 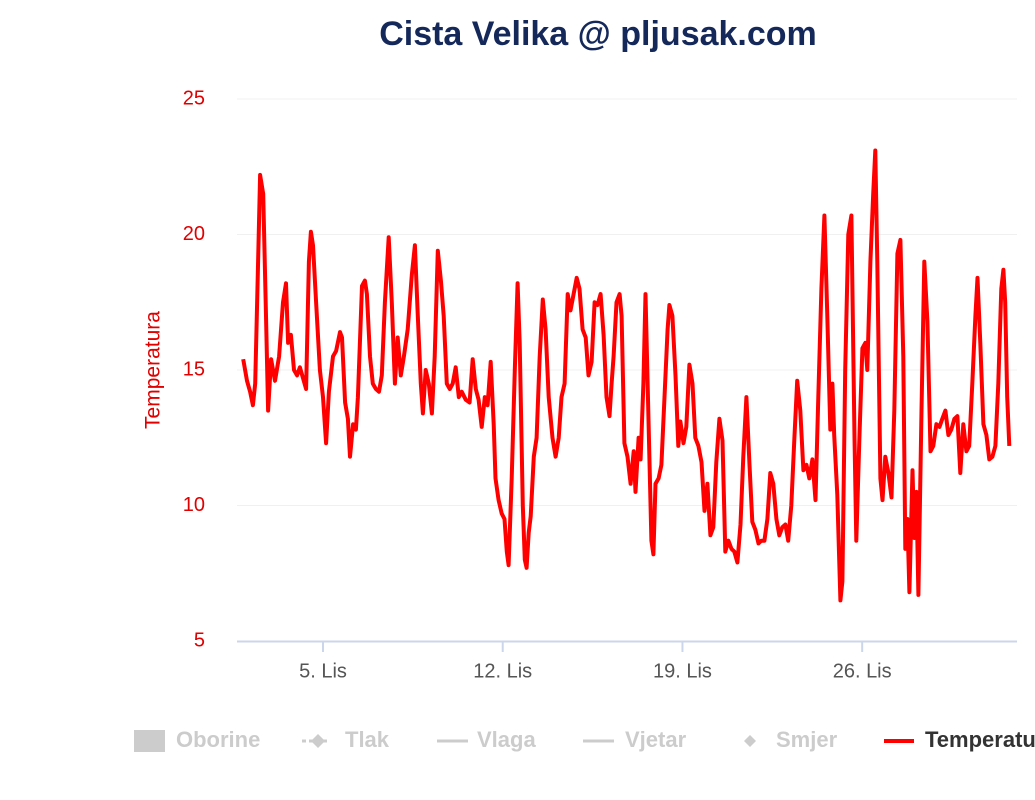 What do you see at coordinates (980, 739) in the screenshot?
I see `legend-label: Temperatura` at bounding box center [980, 739].